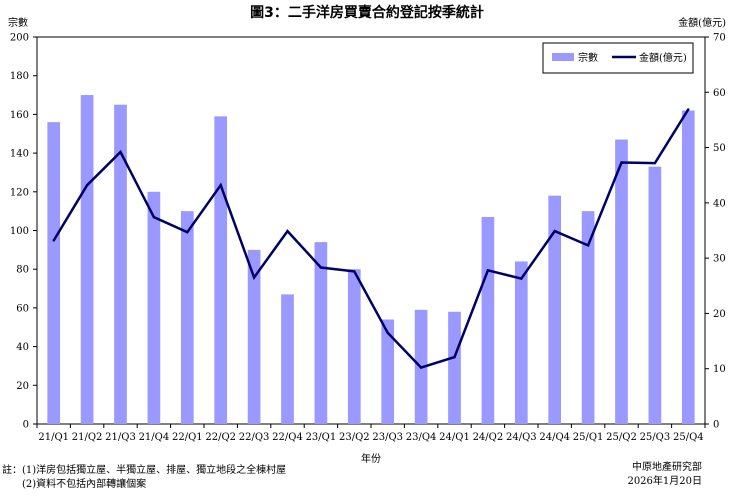  What do you see at coordinates (621, 281) in the screenshot?
I see `bar-count-25/Q2` at bounding box center [621, 281].